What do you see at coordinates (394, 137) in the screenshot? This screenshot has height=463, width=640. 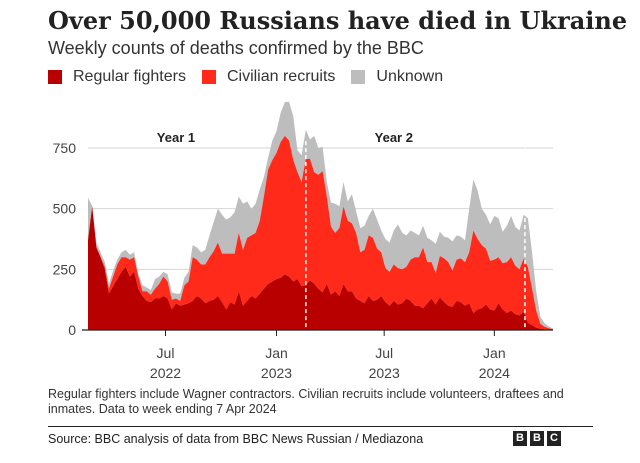 I see `year-annotation: Year 2` at bounding box center [394, 137].